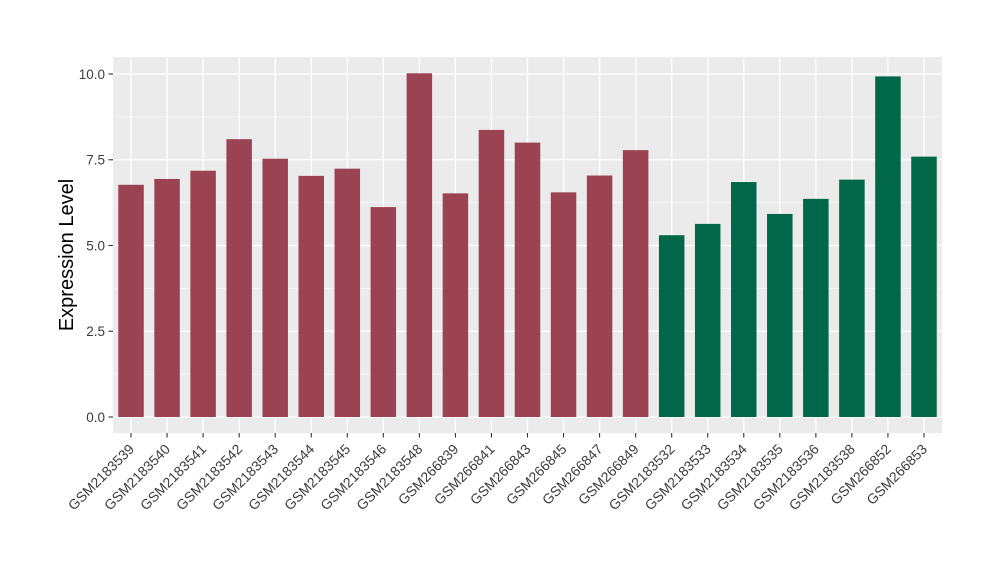  What do you see at coordinates (707, 320) in the screenshot?
I see `bar-GSM2183533` at bounding box center [707, 320].